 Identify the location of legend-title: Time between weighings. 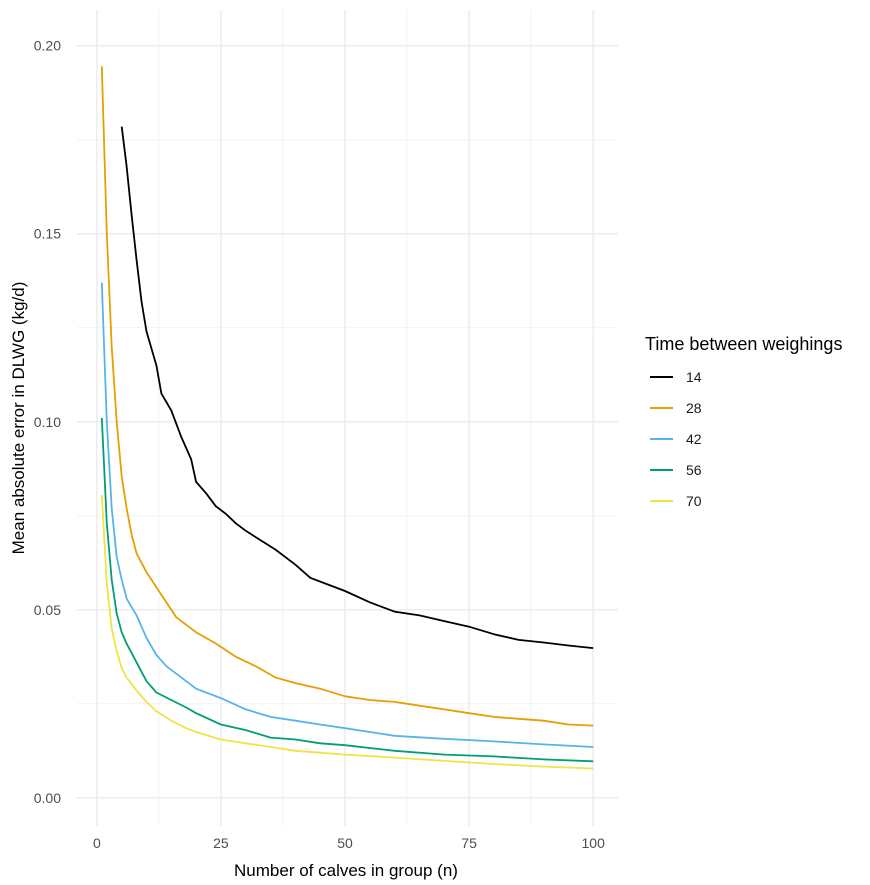
(743, 344).